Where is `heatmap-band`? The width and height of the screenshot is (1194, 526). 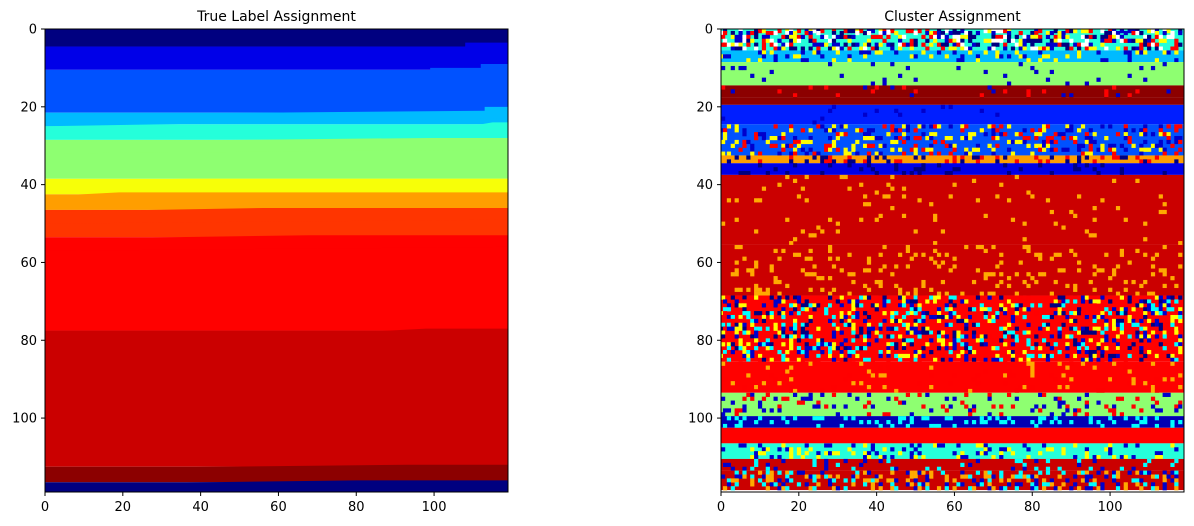
heatmap-band is located at coordinates (952, 435).